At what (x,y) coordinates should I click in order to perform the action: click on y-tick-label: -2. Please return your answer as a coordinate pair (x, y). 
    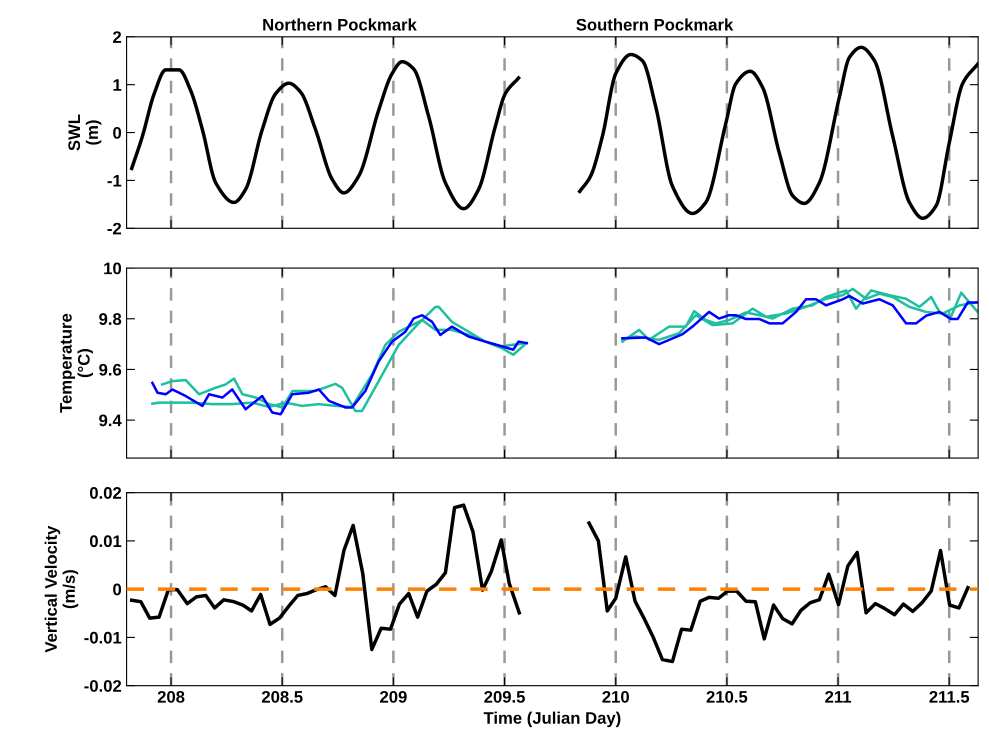
    Looking at the image, I should click on (115, 228).